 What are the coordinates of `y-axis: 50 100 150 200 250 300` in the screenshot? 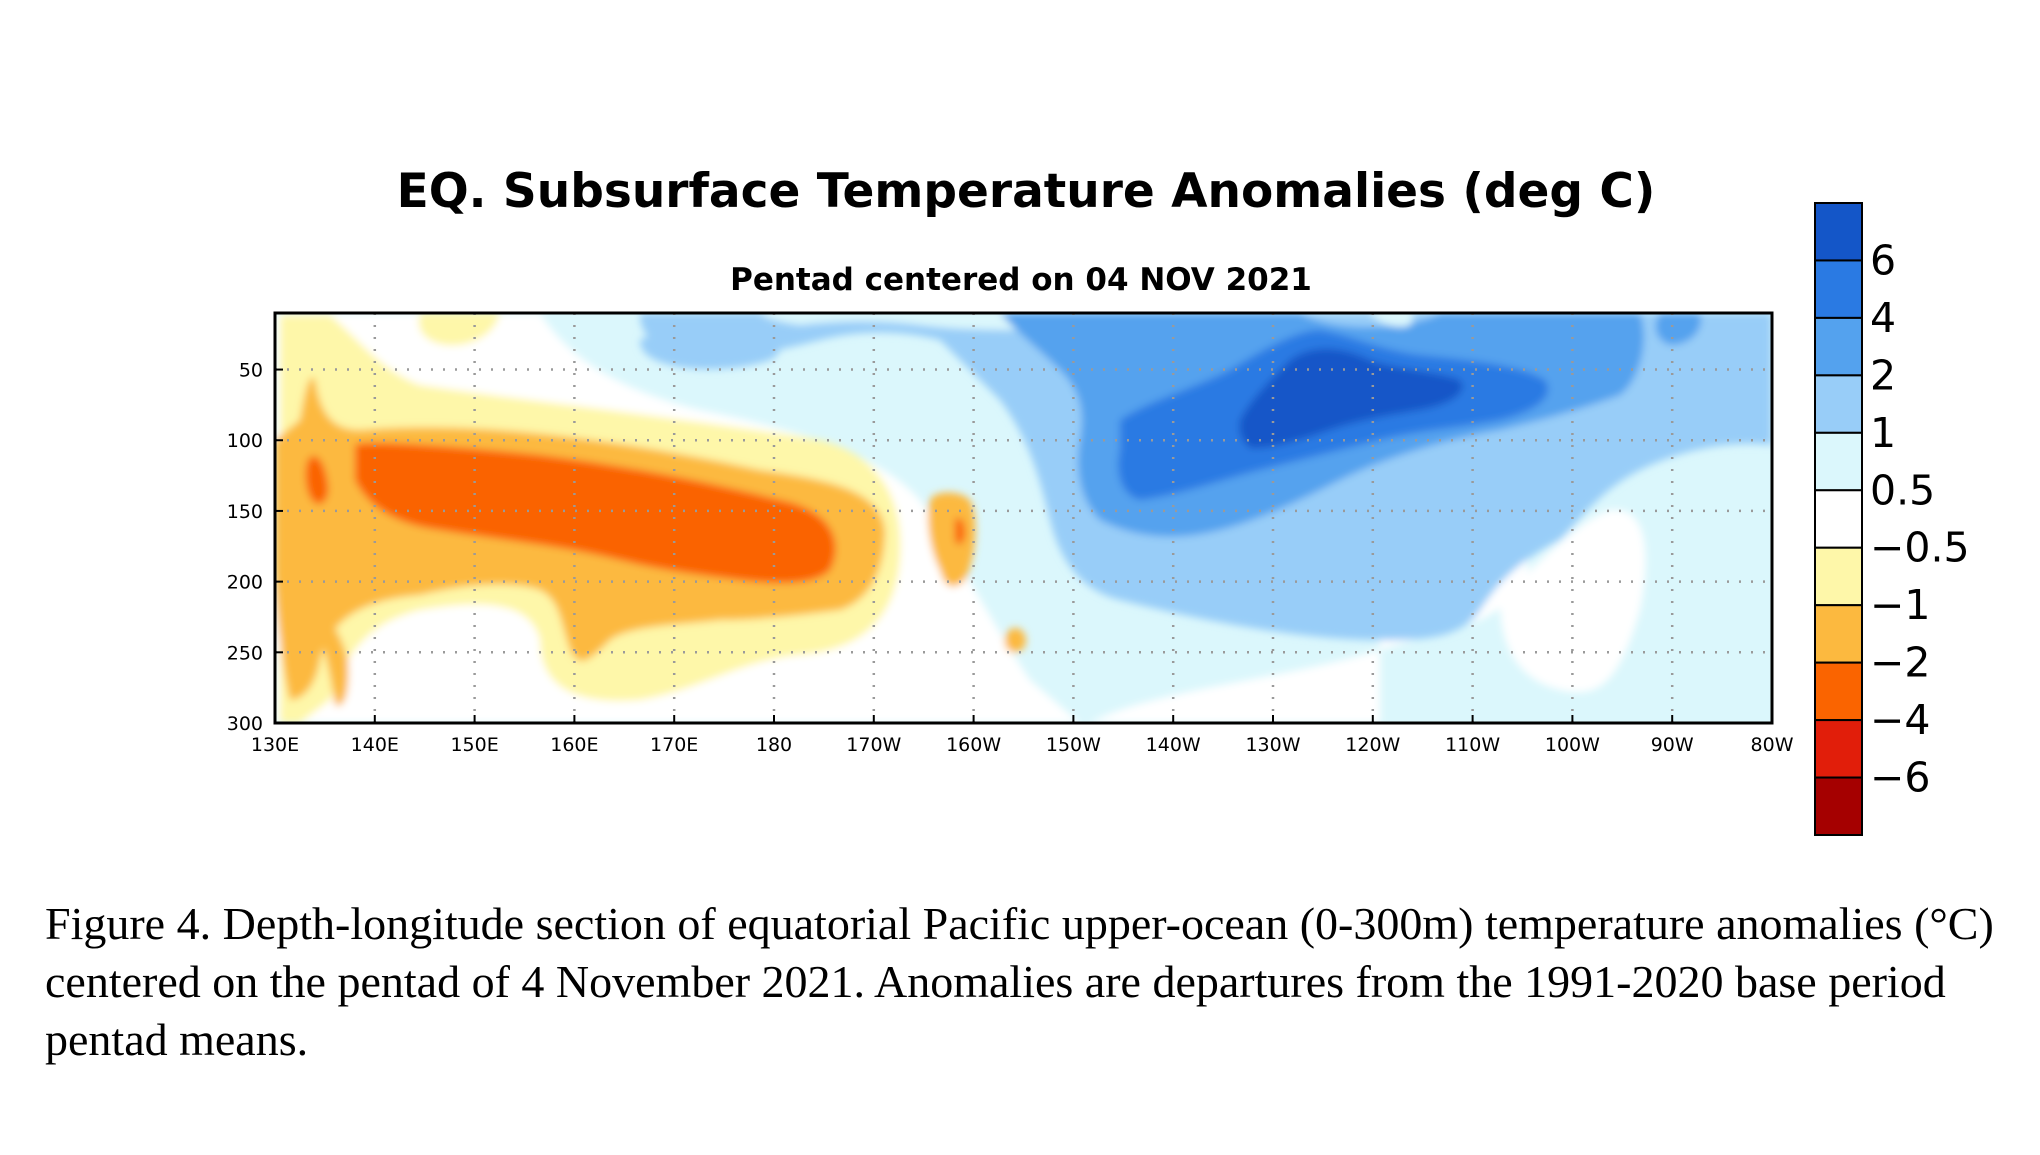 It's located at (255, 547).